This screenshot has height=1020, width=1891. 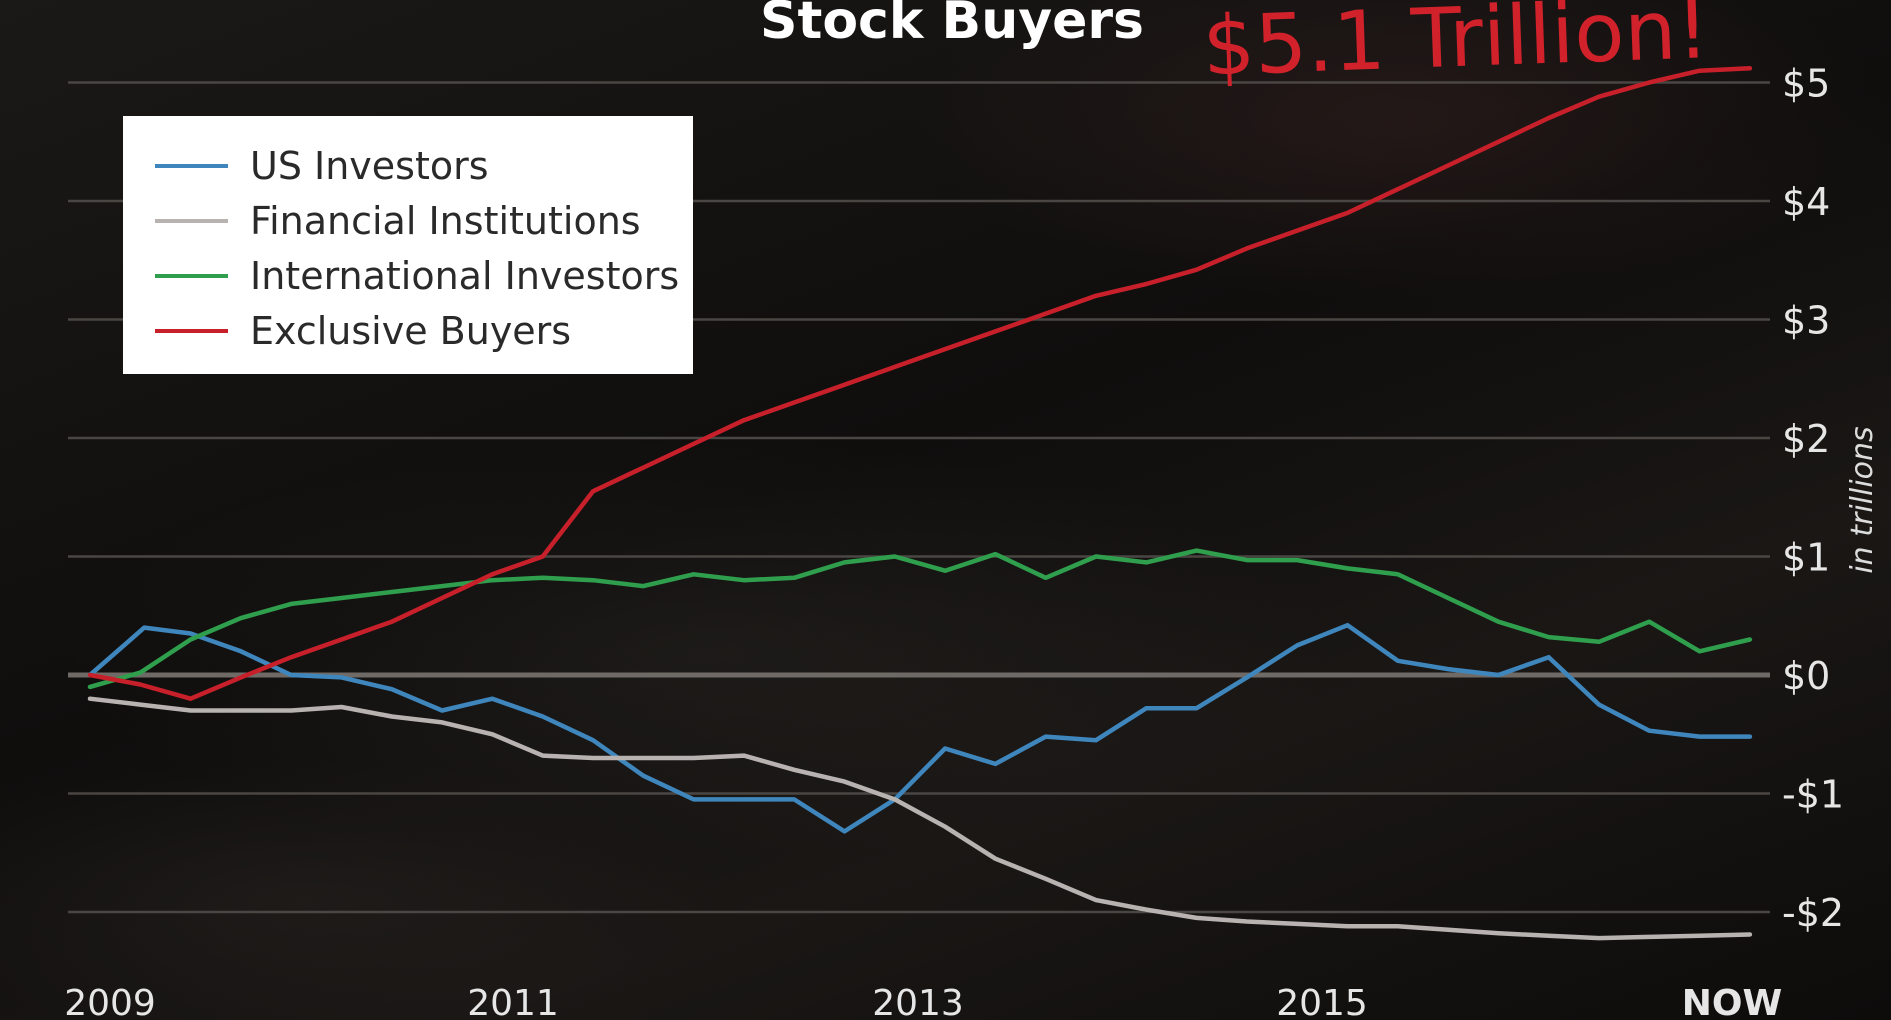 I want to click on legend-label-international-investors: International Investors, so click(x=464, y=276).